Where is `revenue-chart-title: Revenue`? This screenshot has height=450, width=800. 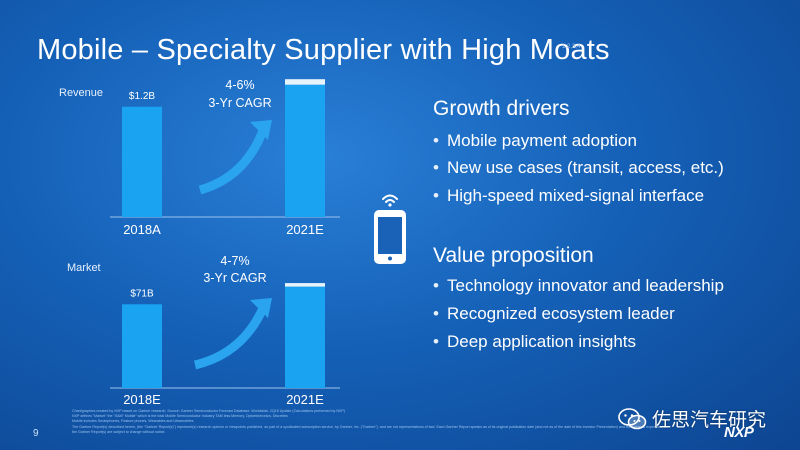 revenue-chart-title: Revenue is located at coordinates (81, 93).